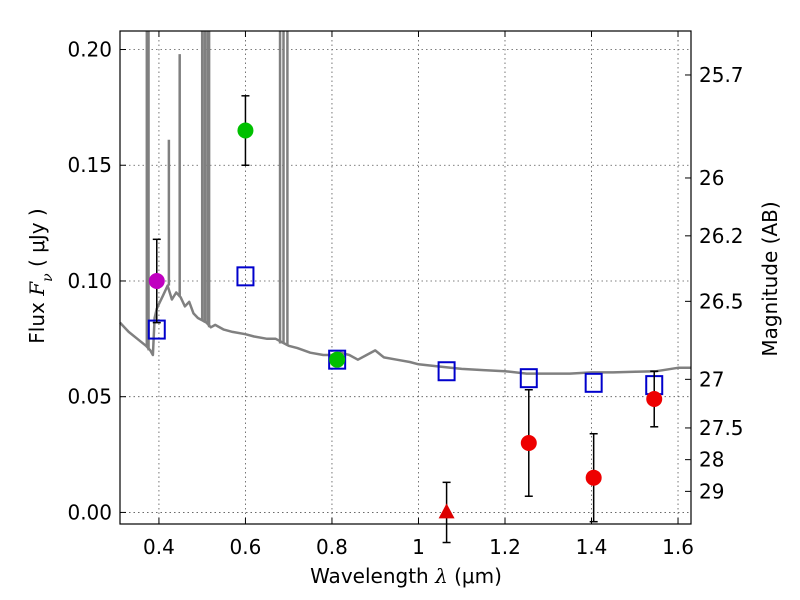  What do you see at coordinates (711, 491) in the screenshot?
I see `mag-tick-label: 29` at bounding box center [711, 491].